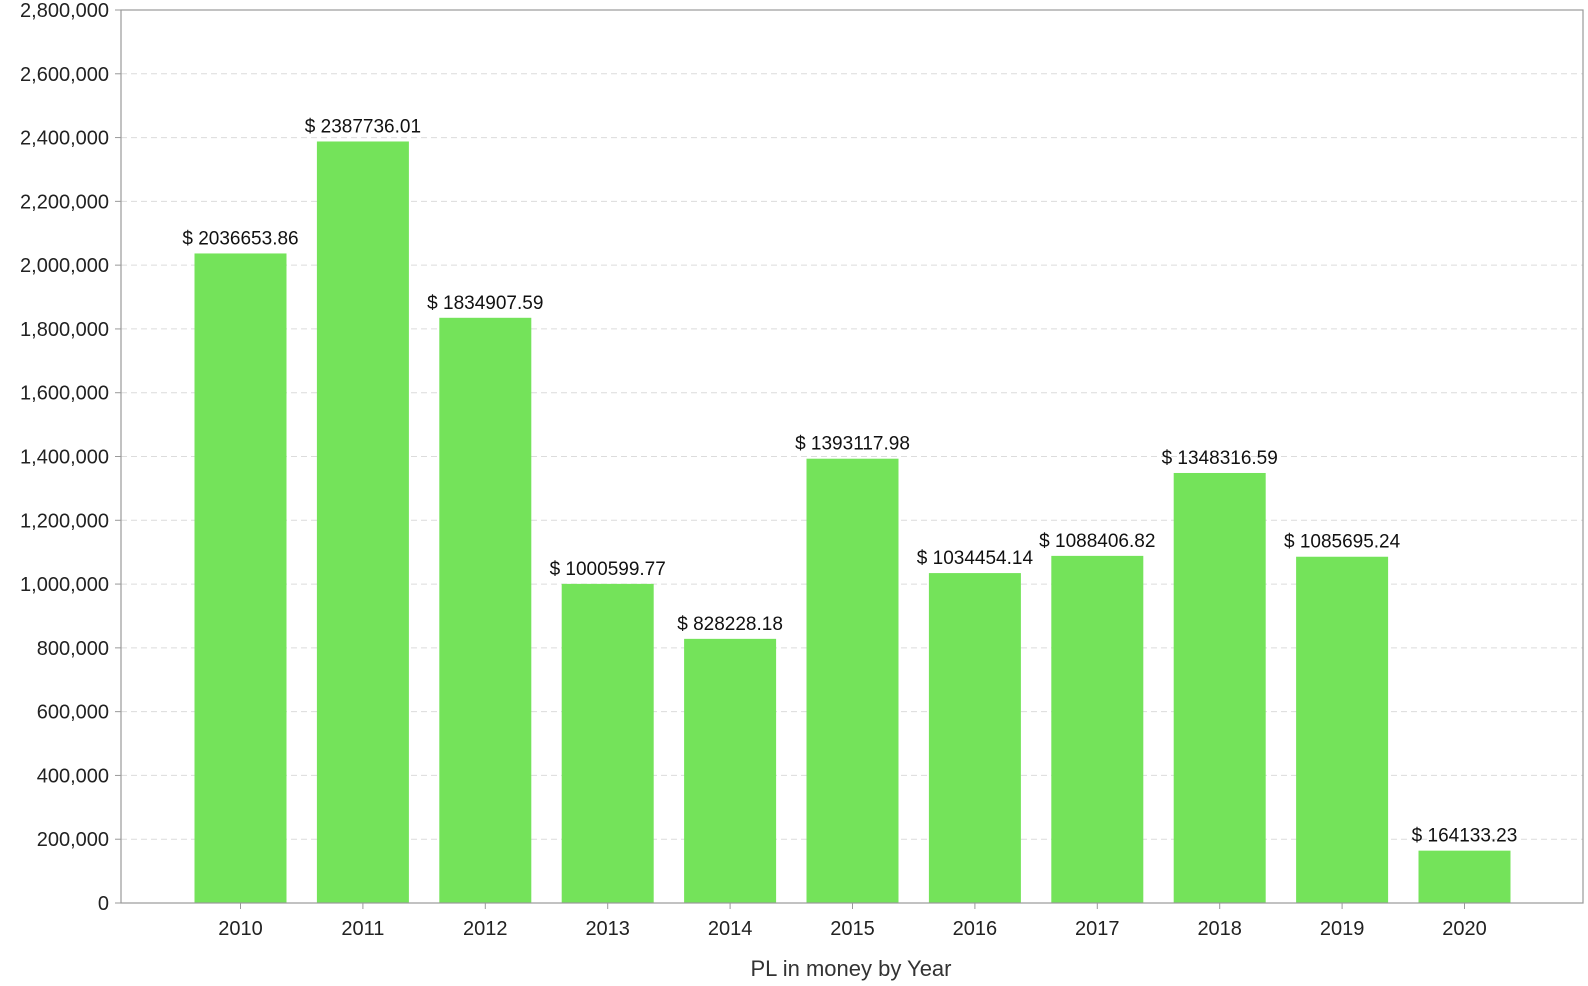 The width and height of the screenshot is (1588, 986). Describe the element at coordinates (73, 840) in the screenshot. I see `y-tick-label: 200,000` at that location.